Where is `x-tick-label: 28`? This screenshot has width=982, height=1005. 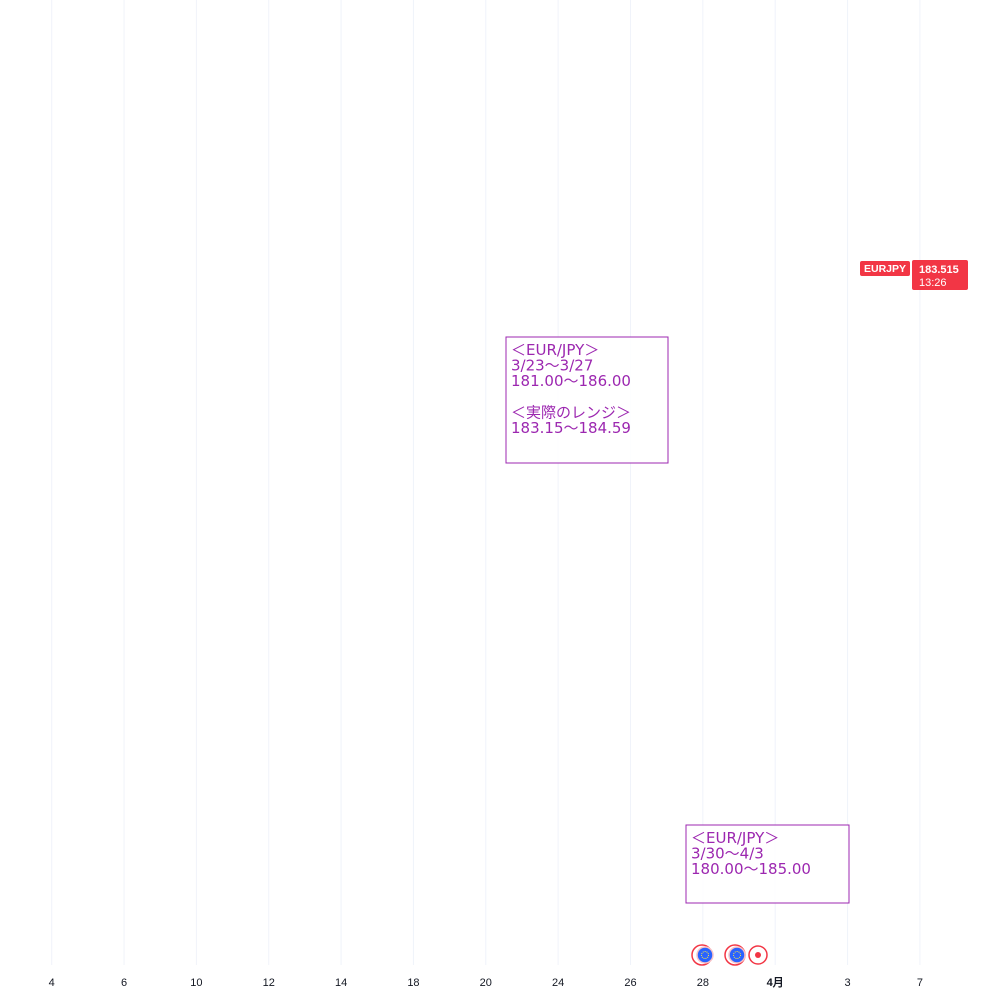 x-tick-label: 28 is located at coordinates (703, 983).